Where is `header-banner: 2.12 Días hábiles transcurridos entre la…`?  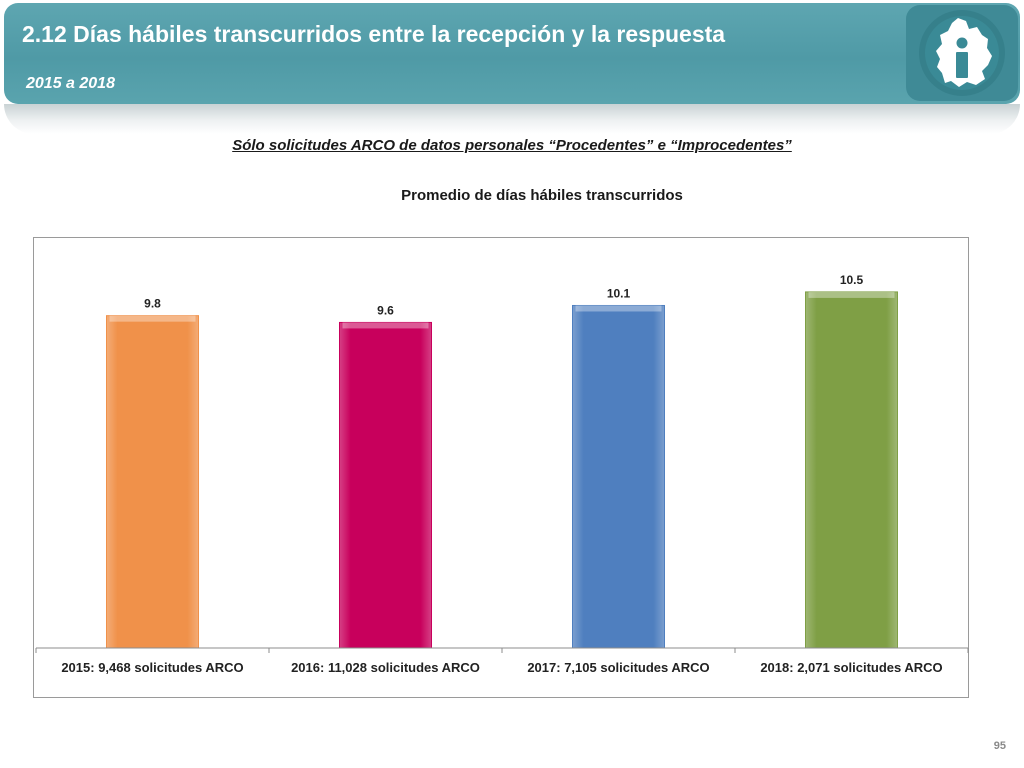
header-banner: 2.12 Días hábiles transcurridos entre la… is located at coordinates (512, 53).